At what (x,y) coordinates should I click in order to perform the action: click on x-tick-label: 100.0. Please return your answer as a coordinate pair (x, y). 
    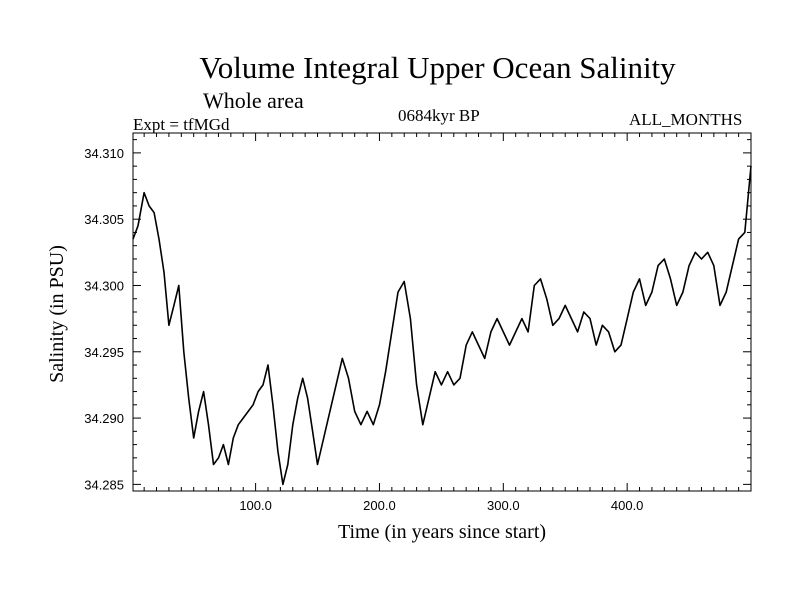
    Looking at the image, I should click on (255, 505).